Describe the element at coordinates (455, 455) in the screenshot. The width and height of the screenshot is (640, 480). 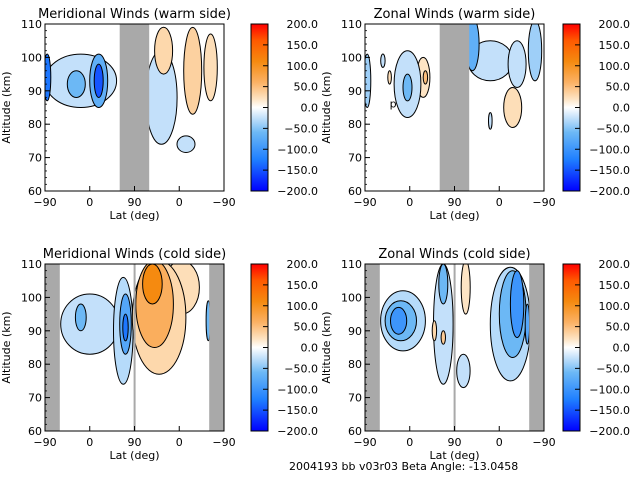
I see `x-axis-label: Lat (deg)` at that location.